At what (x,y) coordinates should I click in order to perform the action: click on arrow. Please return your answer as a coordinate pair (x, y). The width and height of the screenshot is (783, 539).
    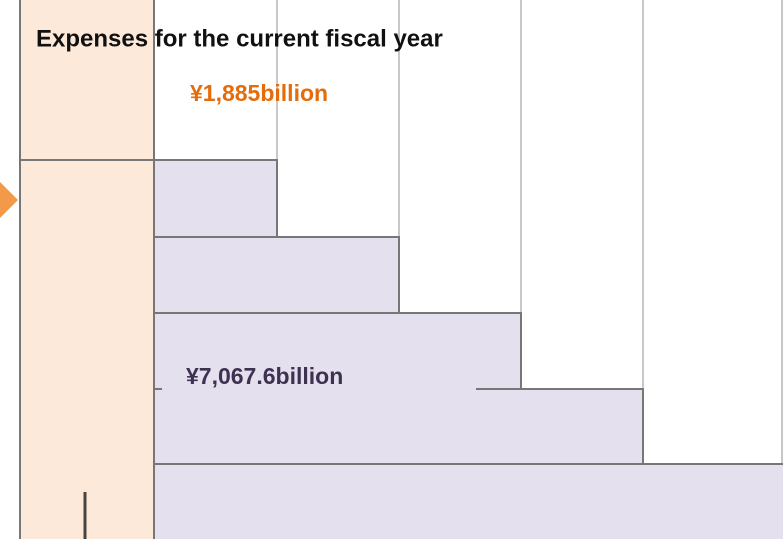
    Looking at the image, I should click on (9, 200).